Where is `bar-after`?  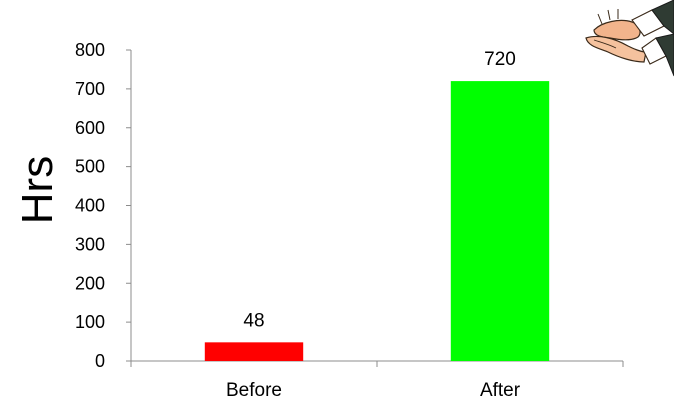
bar-after is located at coordinates (500, 221).